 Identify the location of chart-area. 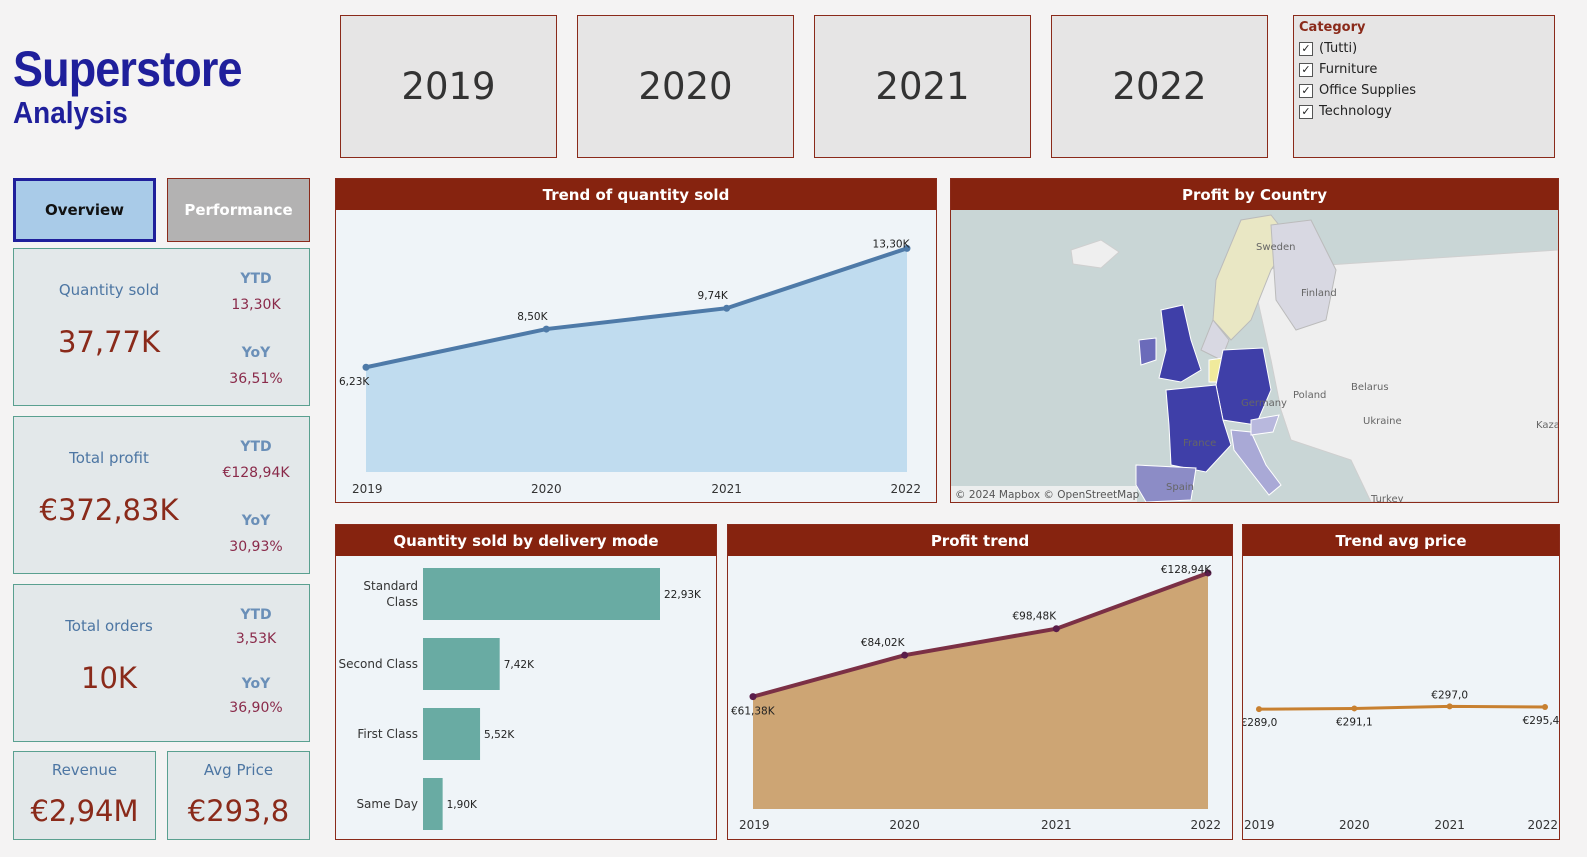
(980, 690).